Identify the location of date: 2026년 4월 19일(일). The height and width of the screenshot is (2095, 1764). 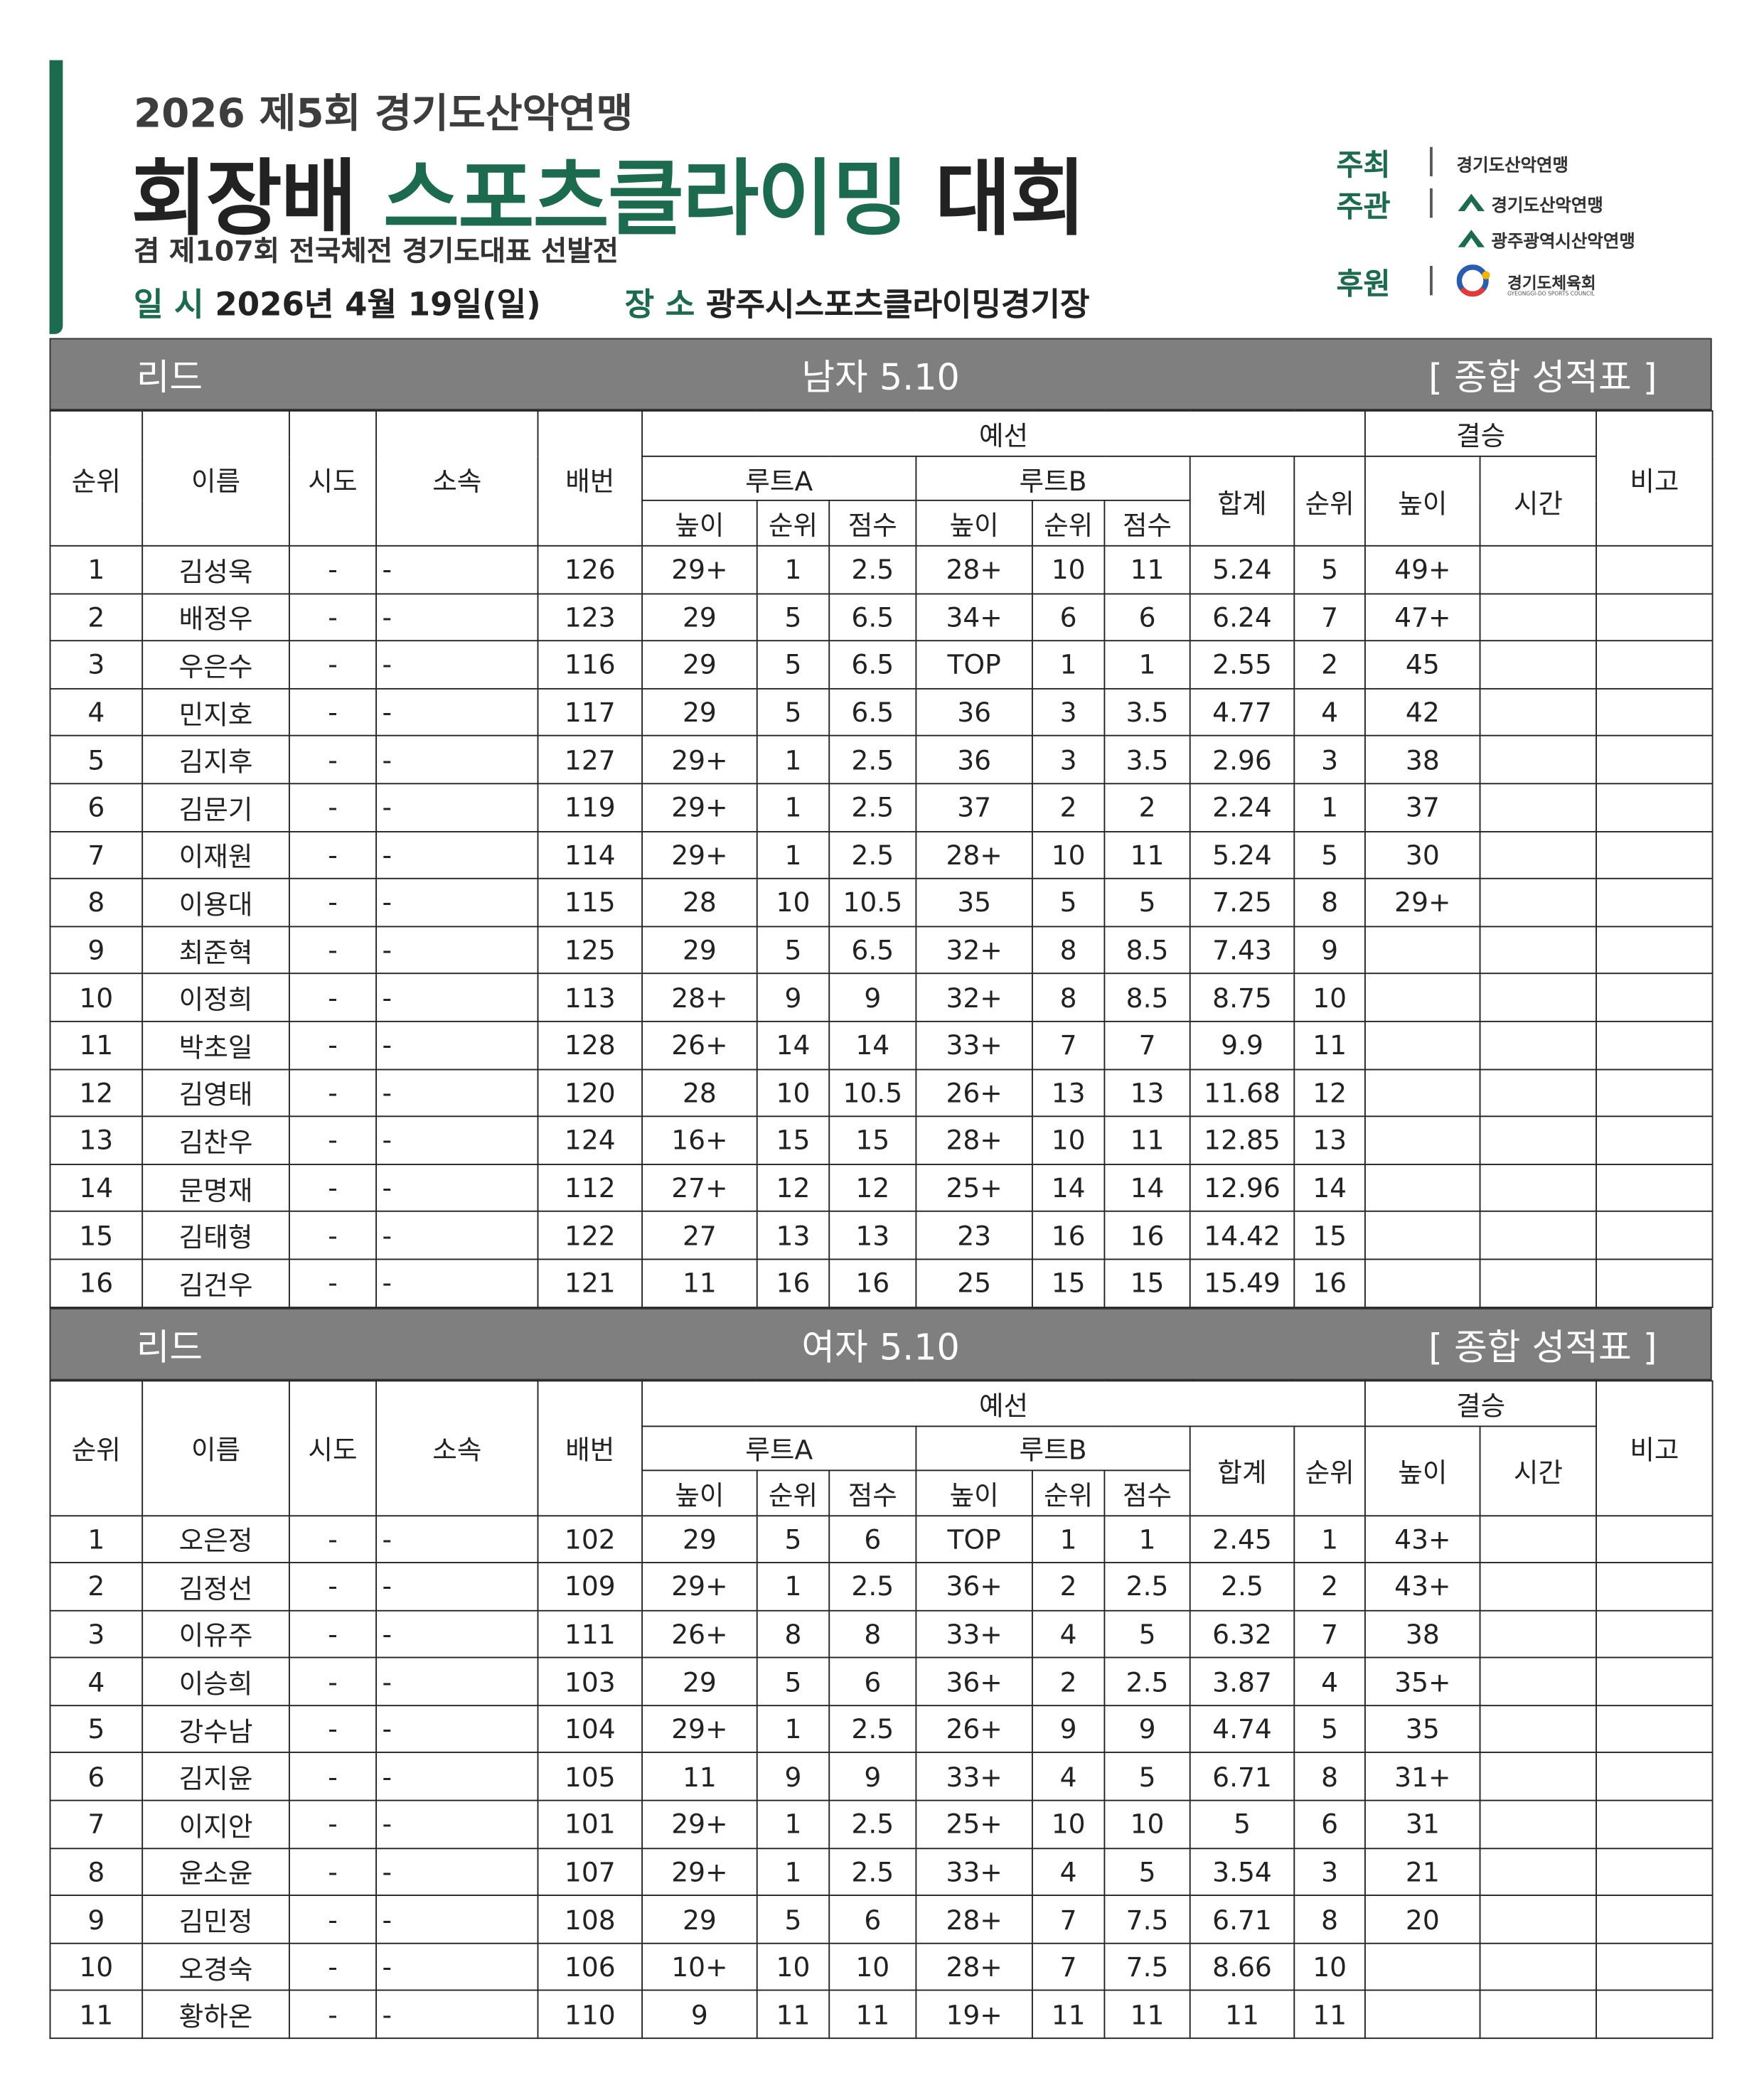
(378, 304).